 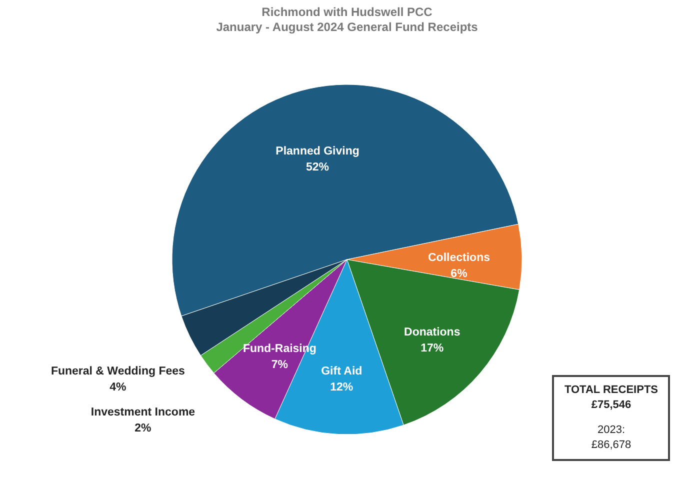 I want to click on text: £86,678, so click(x=611, y=445).